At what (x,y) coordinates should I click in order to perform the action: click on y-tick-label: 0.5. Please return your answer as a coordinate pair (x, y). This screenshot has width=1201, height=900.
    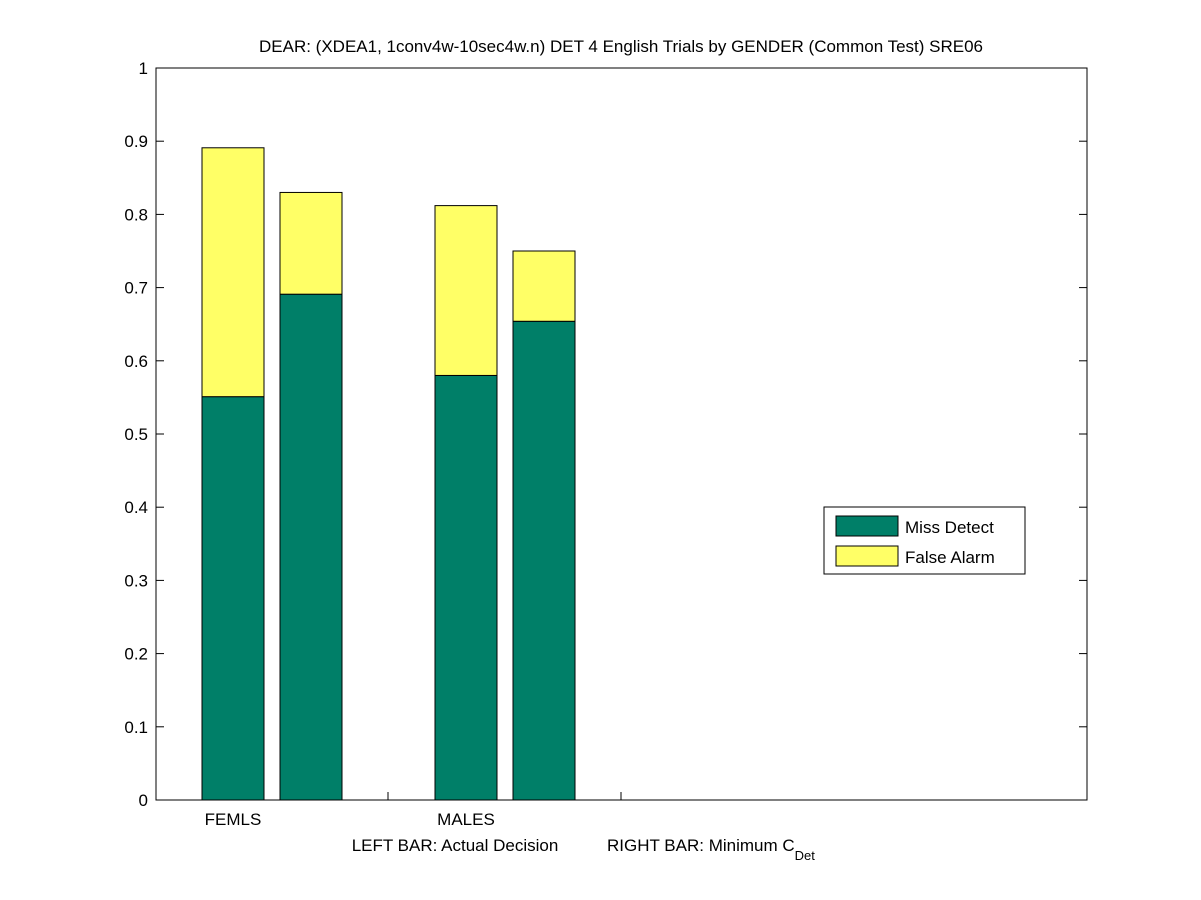
    Looking at the image, I should click on (136, 434).